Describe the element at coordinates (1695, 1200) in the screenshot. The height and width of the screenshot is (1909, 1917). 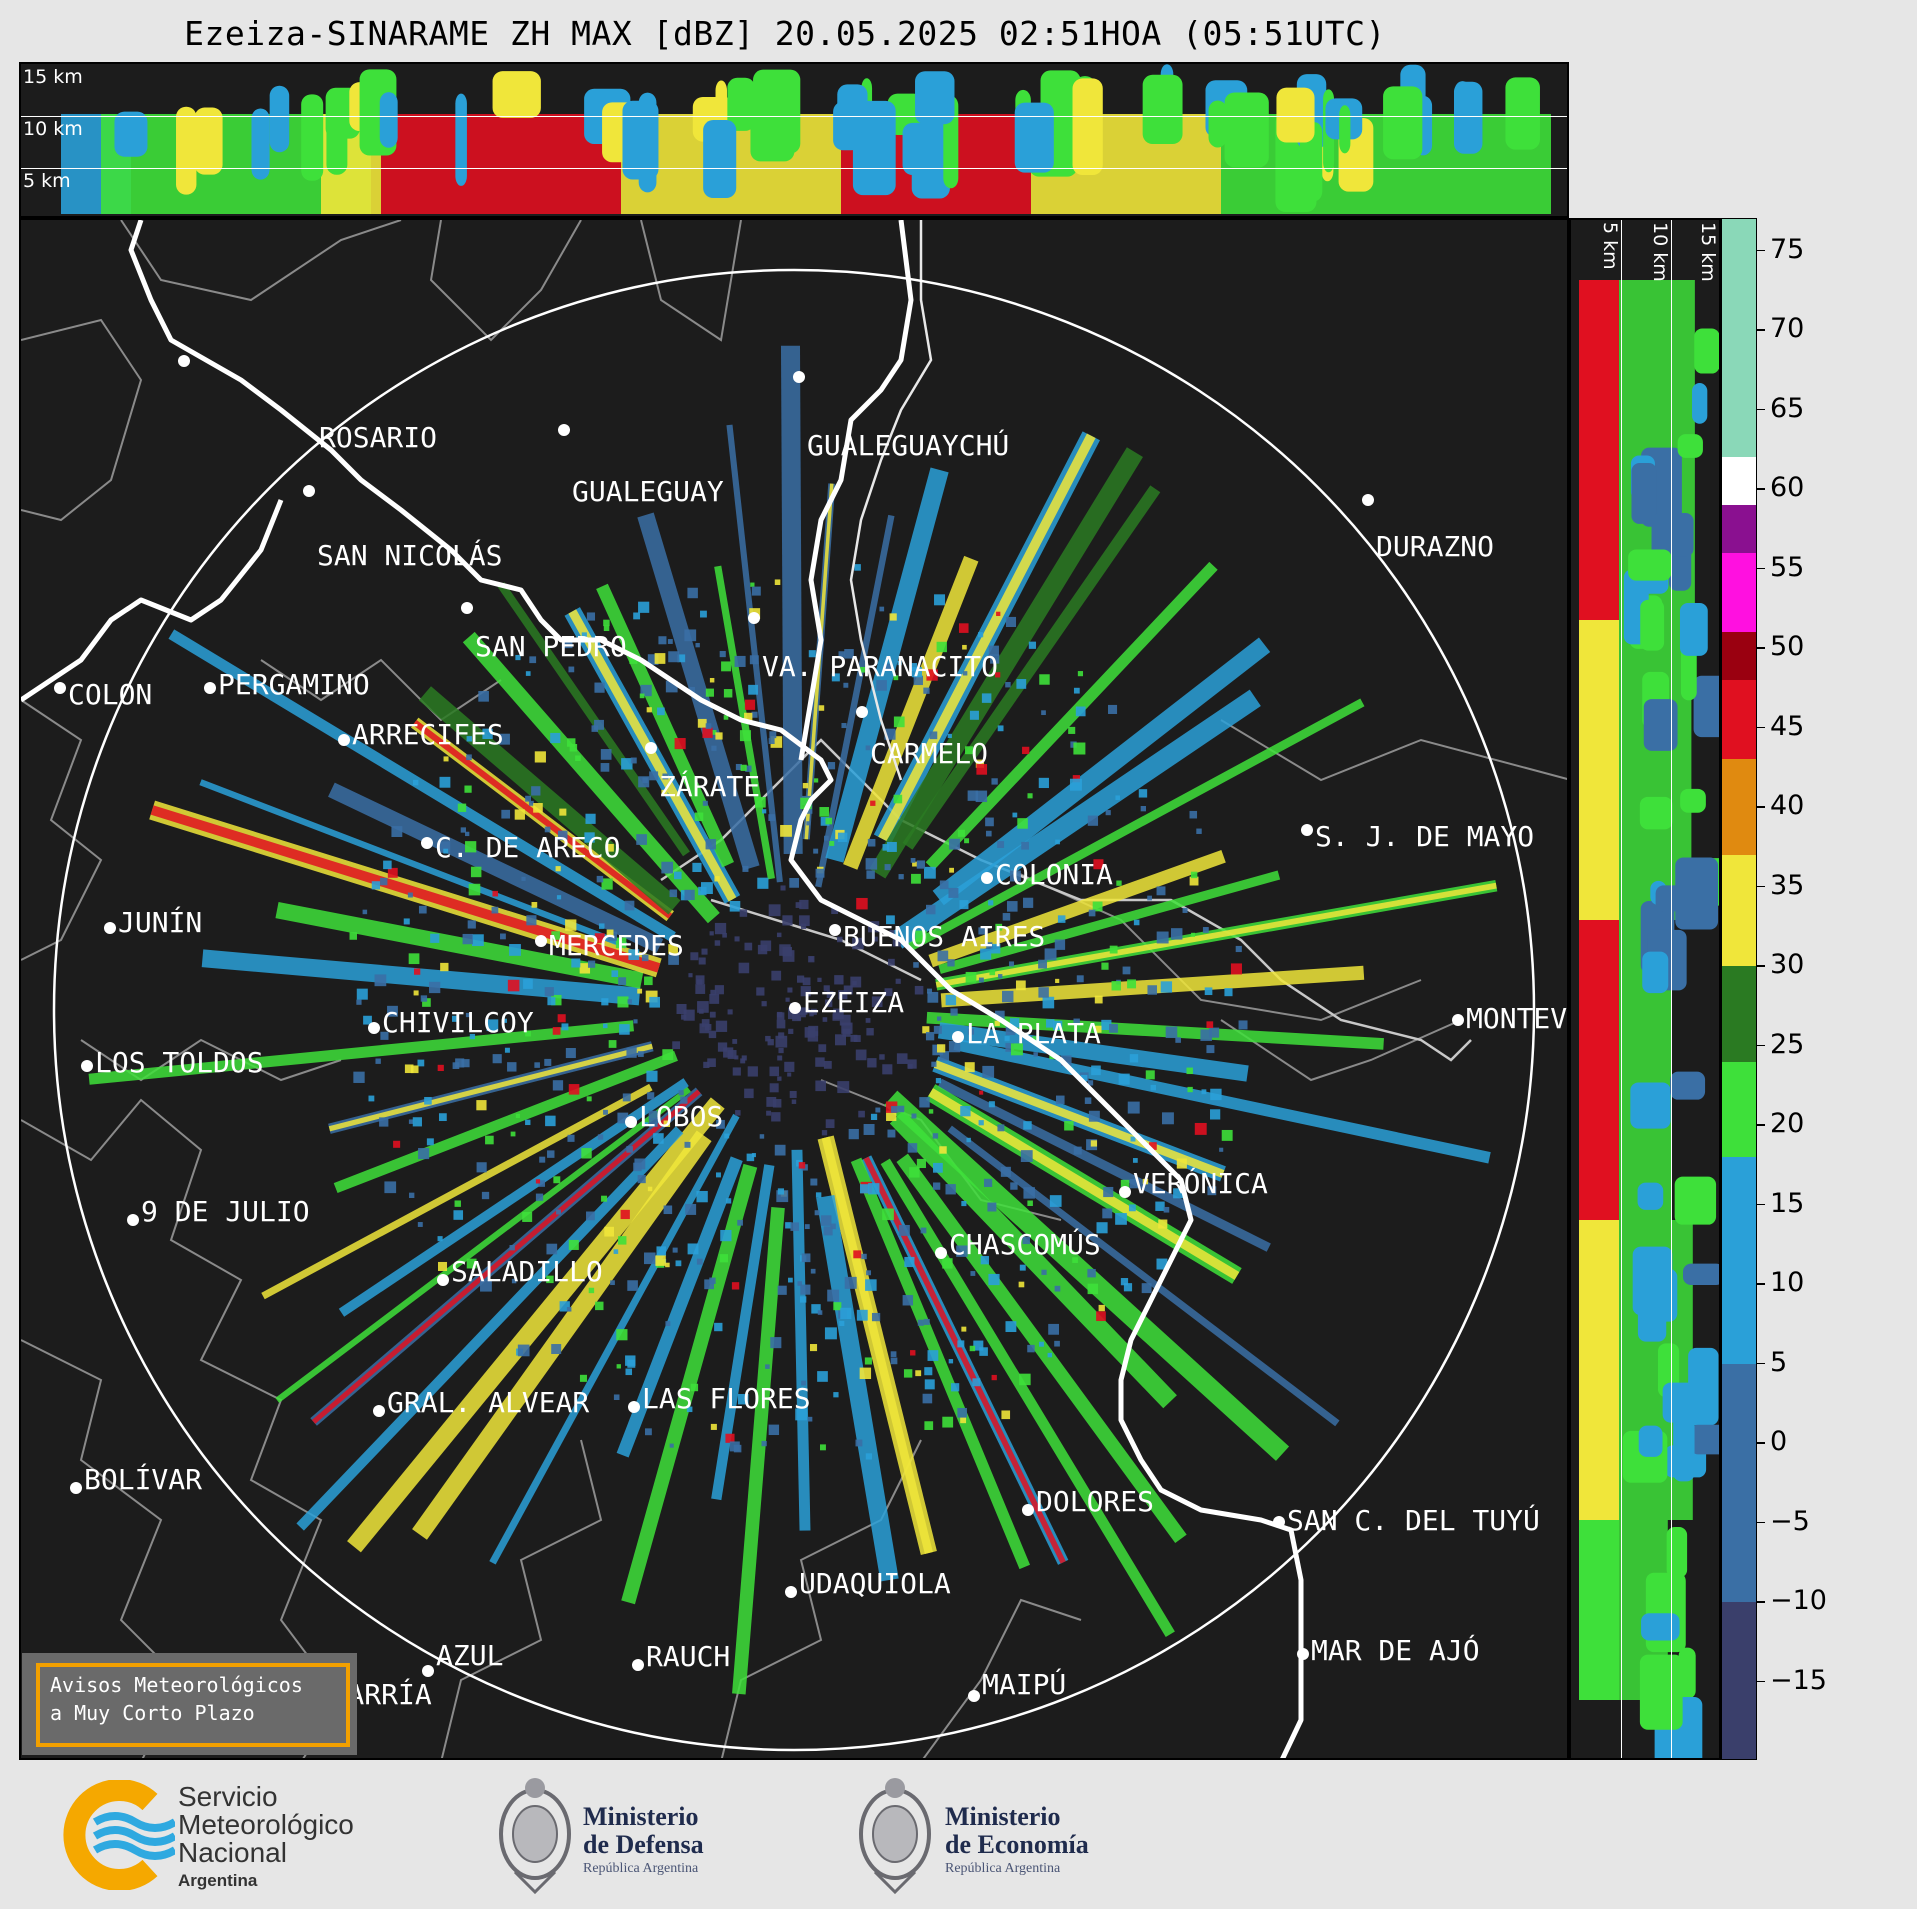
I see `side-echo-cell` at that location.